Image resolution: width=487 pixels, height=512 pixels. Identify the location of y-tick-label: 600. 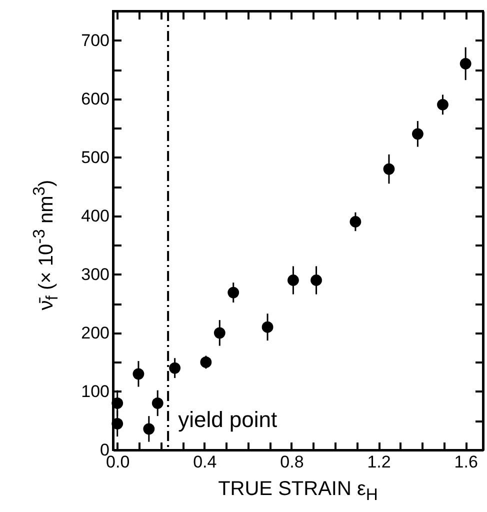
(95, 98).